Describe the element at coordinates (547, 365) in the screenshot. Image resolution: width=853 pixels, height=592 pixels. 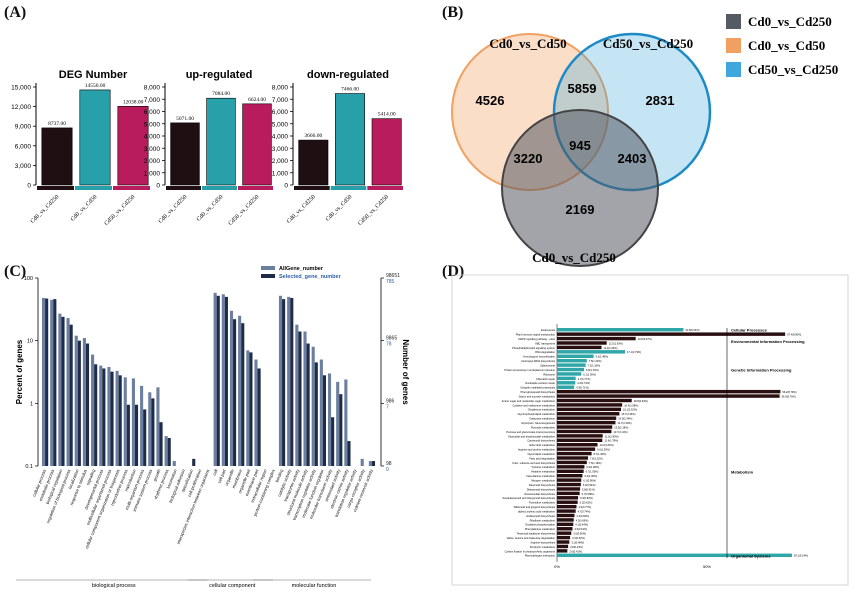
I see `kegg-category-label: Spliceosome` at that location.